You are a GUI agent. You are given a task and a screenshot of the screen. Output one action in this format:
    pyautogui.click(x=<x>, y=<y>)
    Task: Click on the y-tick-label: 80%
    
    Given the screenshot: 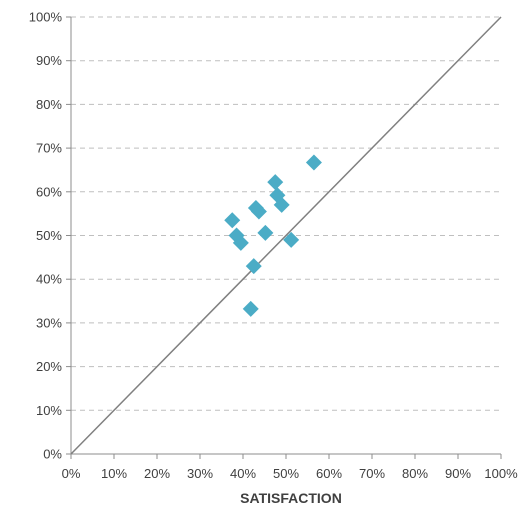 What is the action you would take?
    pyautogui.click(x=49, y=104)
    